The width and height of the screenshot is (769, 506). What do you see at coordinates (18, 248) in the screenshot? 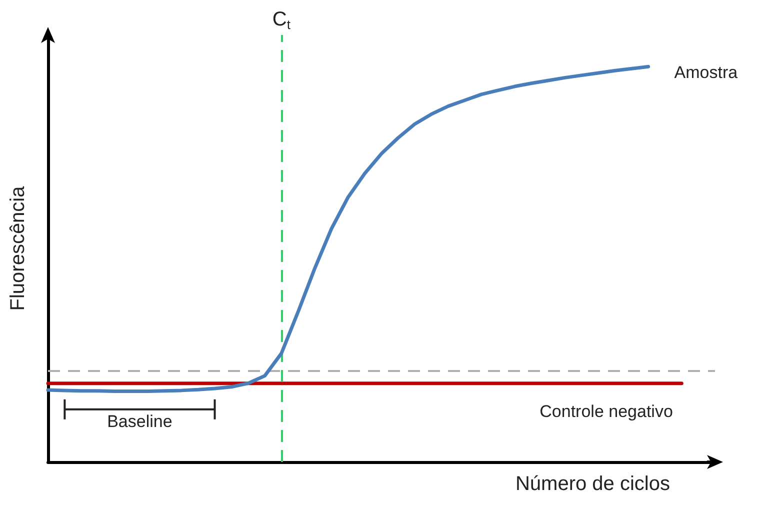
I see `y-axis-title: Fluorescência` at bounding box center [18, 248].